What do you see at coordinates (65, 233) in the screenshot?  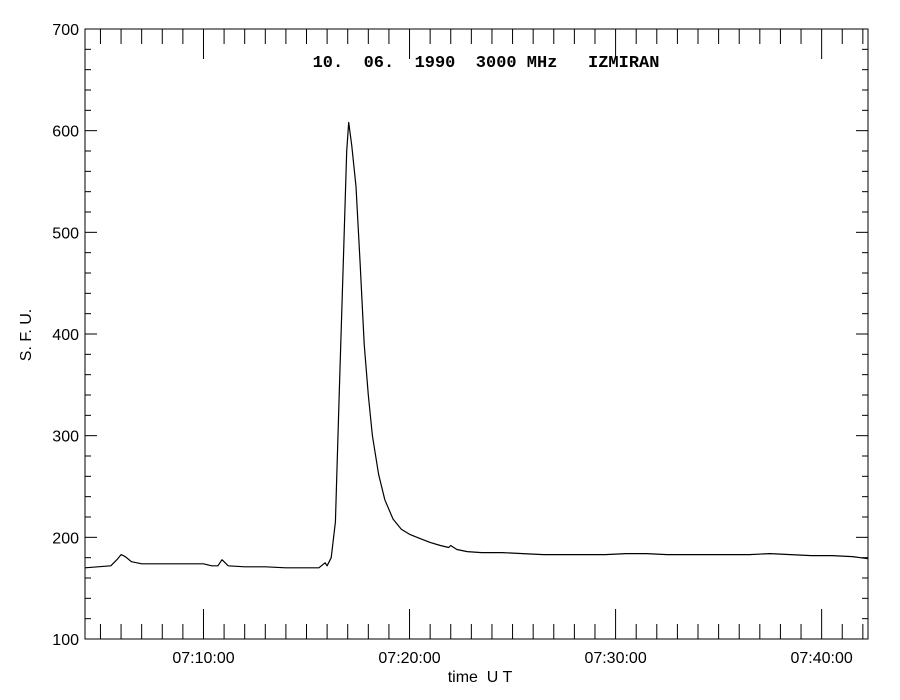 I see `y-tick-label: 500` at bounding box center [65, 233].